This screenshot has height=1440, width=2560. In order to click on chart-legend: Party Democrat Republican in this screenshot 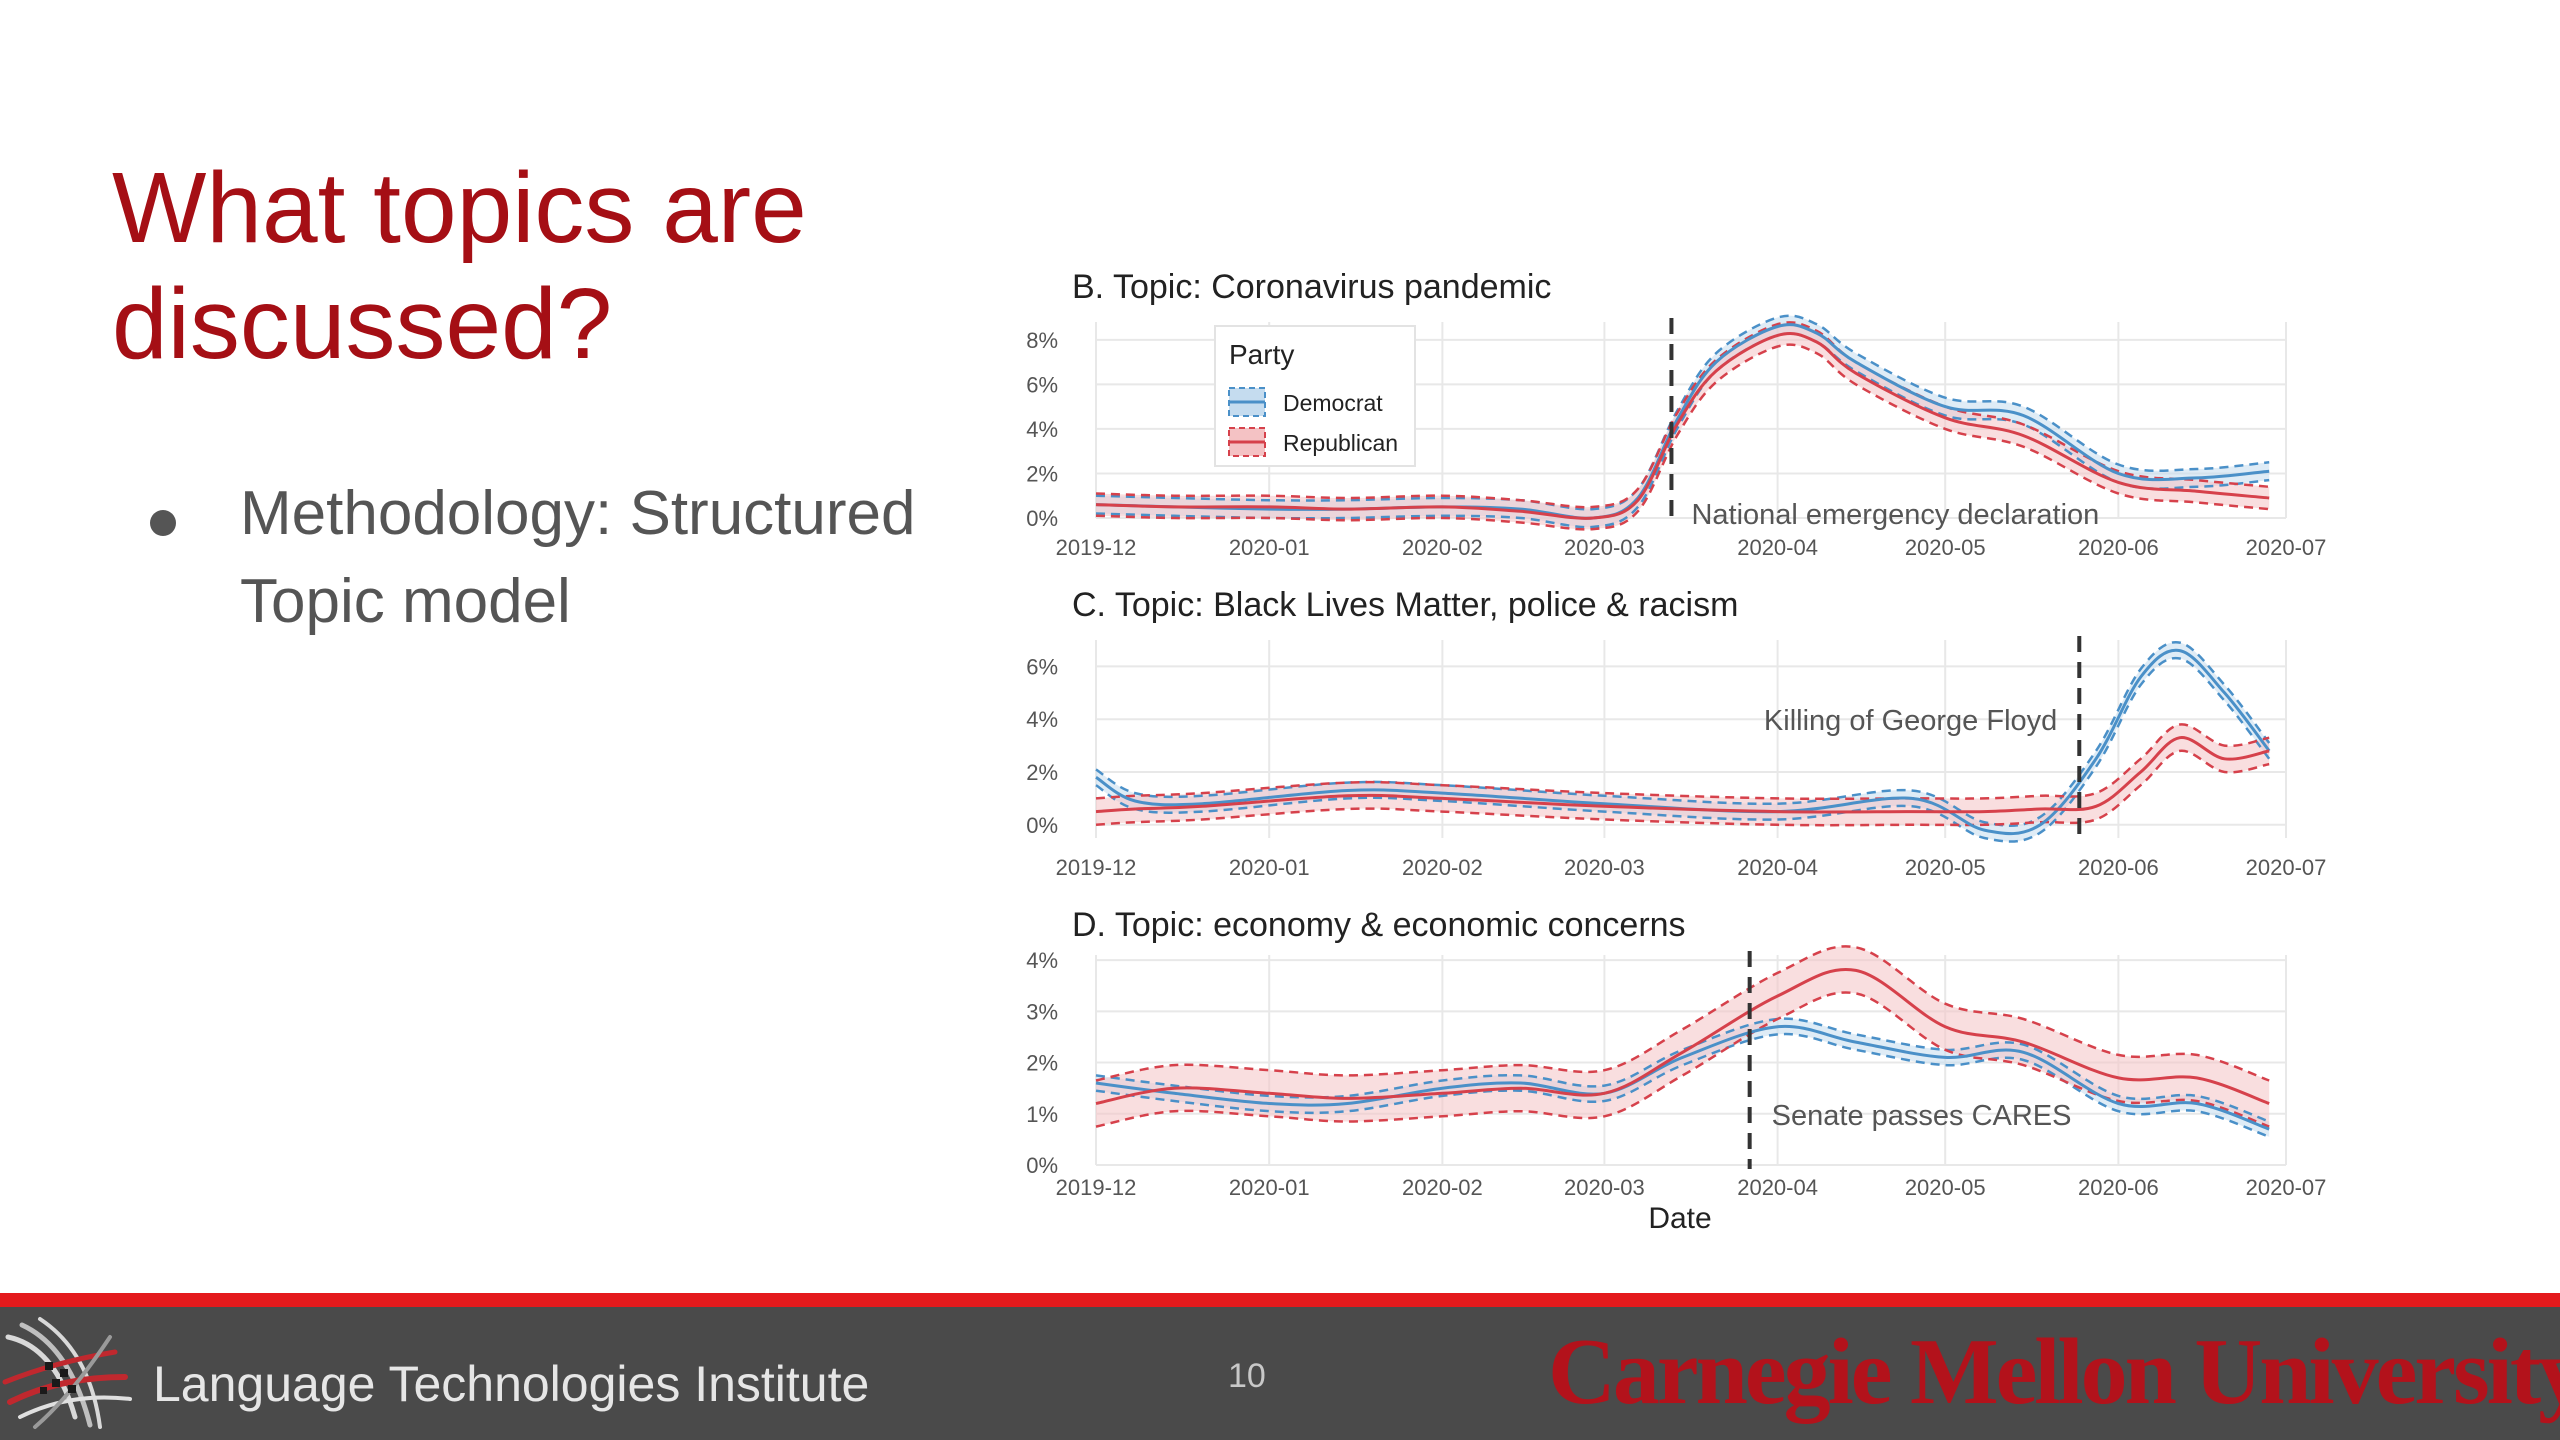, I will do `click(1315, 396)`.